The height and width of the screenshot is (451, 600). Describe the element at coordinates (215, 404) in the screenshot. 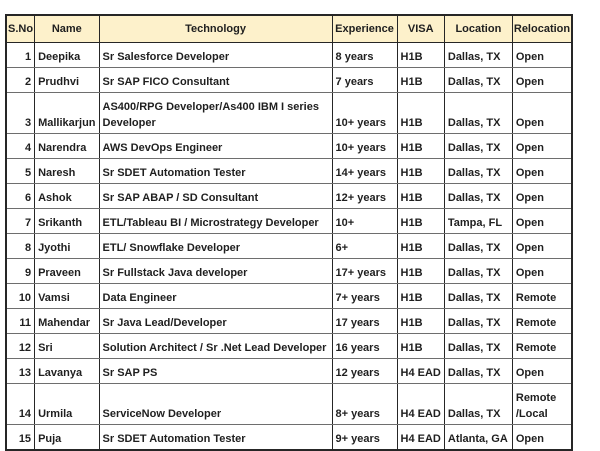

I see `cell-technology: ServiceNow Developer` at that location.